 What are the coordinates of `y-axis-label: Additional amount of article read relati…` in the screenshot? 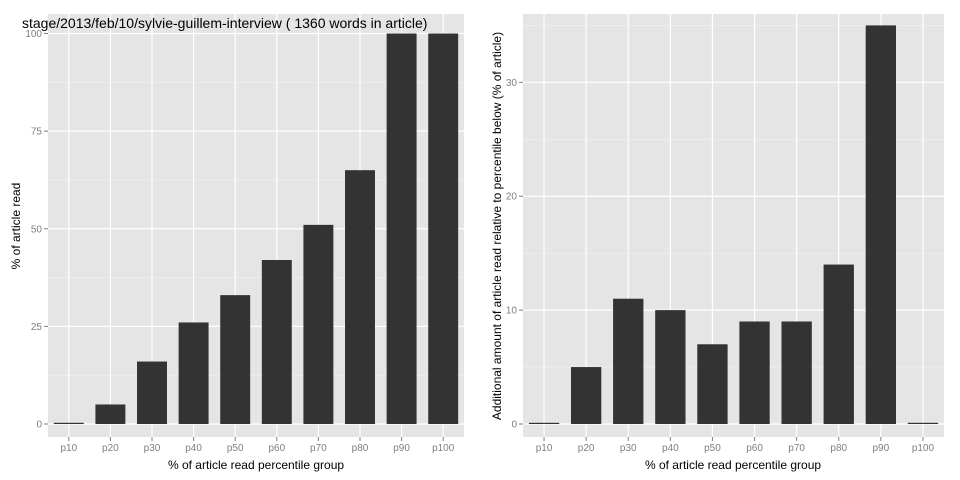 It's located at (497, 226).